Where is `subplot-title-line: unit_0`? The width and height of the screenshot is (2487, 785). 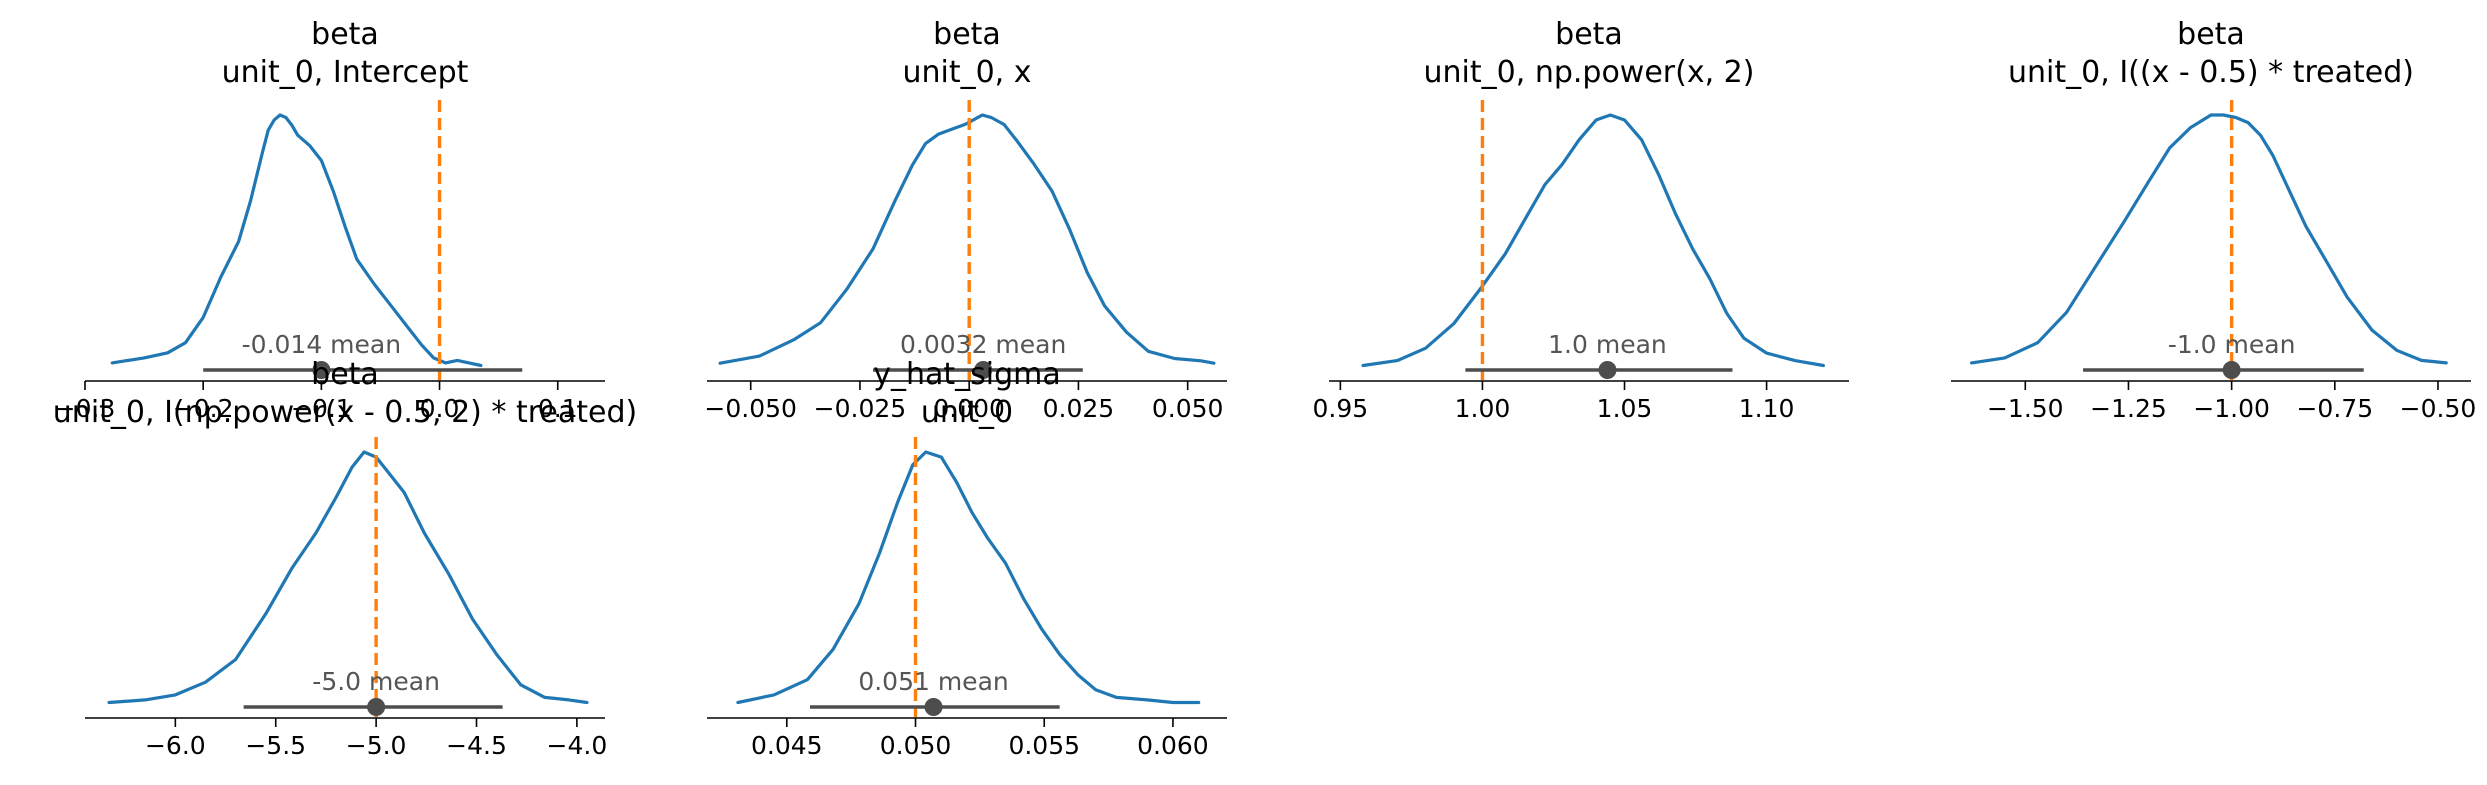
subplot-title-line: unit_0 is located at coordinates (967, 412).